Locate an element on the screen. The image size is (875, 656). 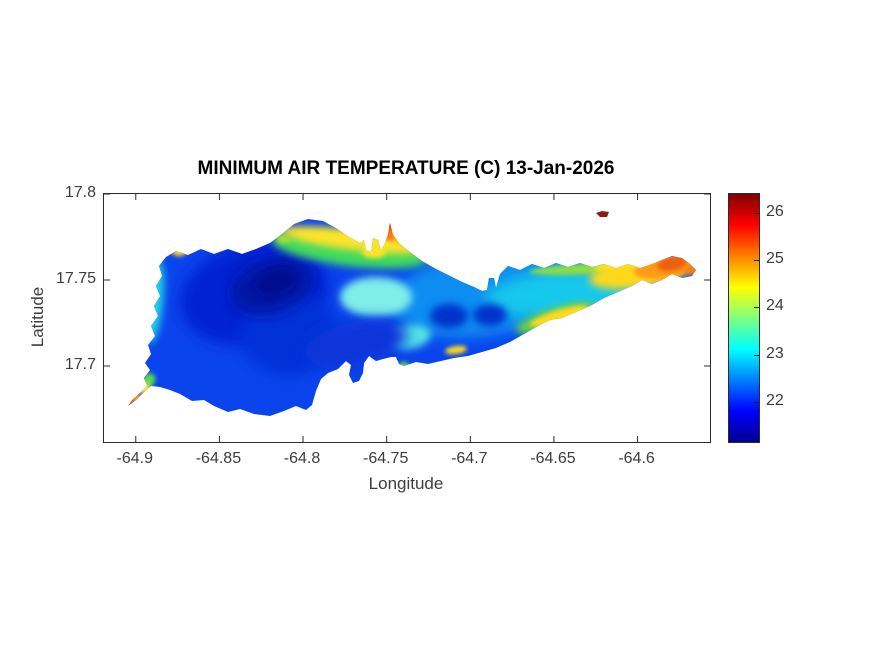
y-tick-label: 17.8 is located at coordinates (80, 192).